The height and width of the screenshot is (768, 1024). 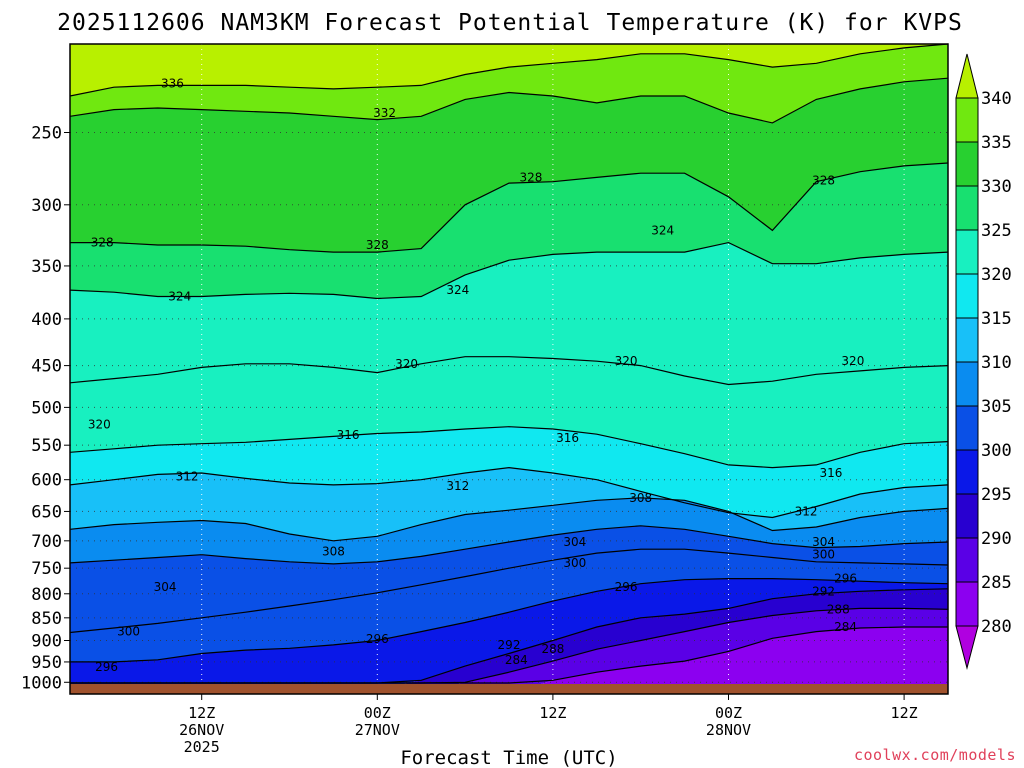 I want to click on colorbar-label: 295, so click(x=996, y=495).